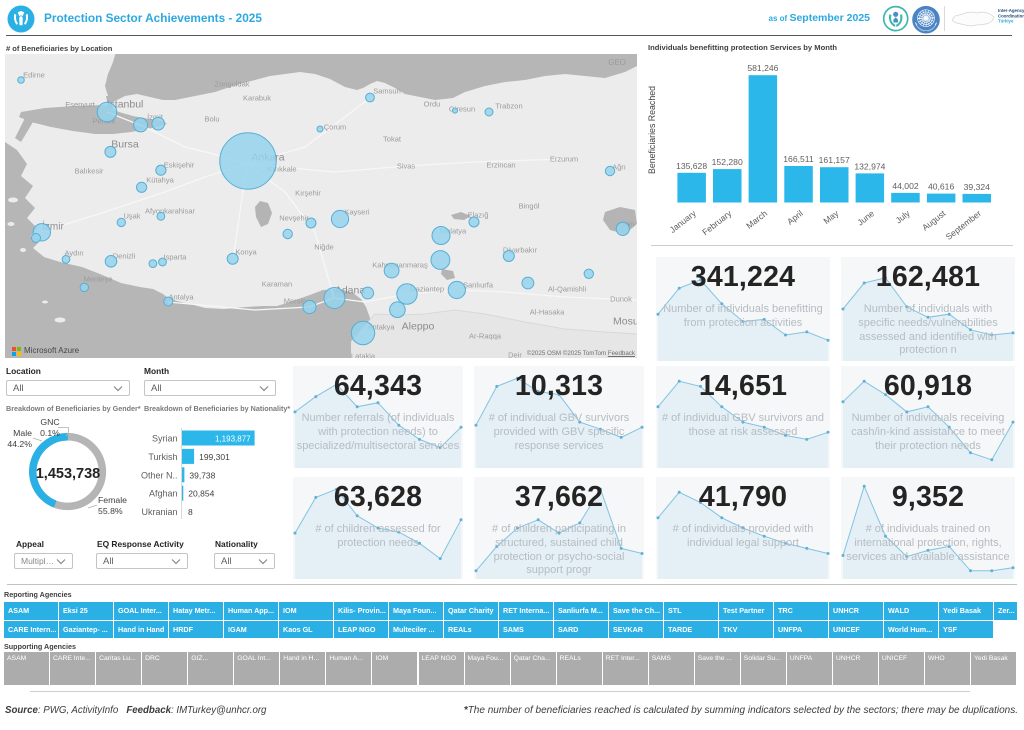  What do you see at coordinates (406, 166) in the screenshot?
I see `svg-text: Sivas` at bounding box center [406, 166].